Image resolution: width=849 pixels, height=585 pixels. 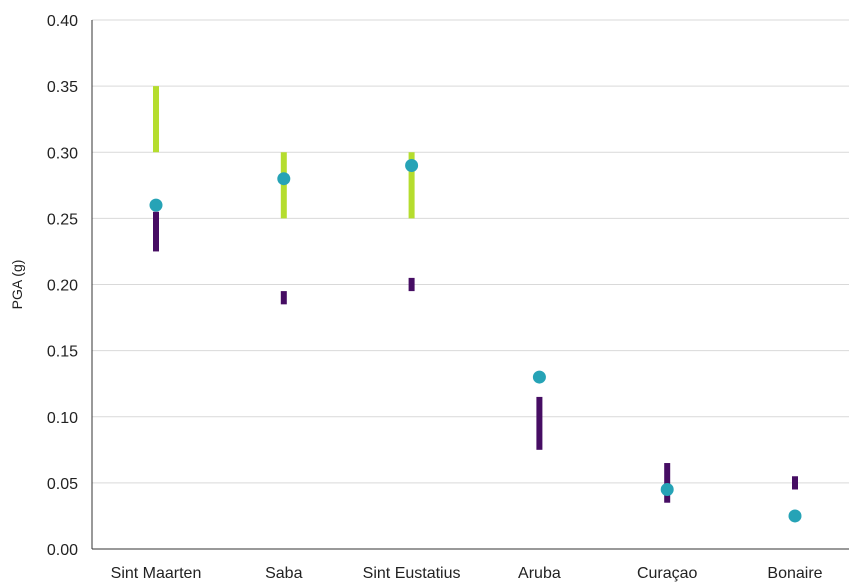 I want to click on x-tick-label: Saba, so click(x=283, y=573).